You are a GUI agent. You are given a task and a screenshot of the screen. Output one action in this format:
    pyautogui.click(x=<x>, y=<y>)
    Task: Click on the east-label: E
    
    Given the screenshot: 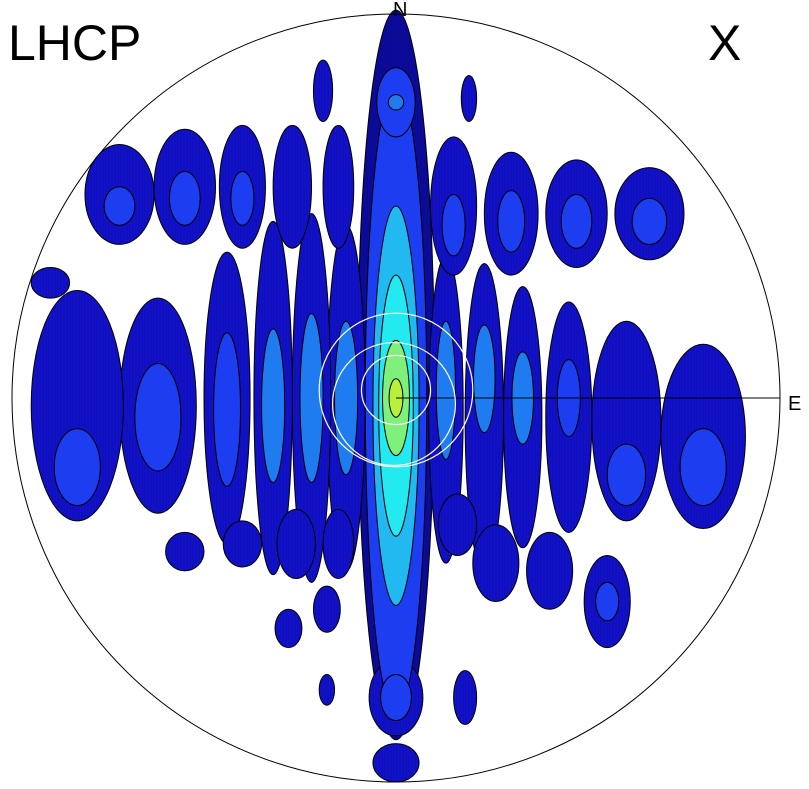 What is the action you would take?
    pyautogui.click(x=795, y=404)
    